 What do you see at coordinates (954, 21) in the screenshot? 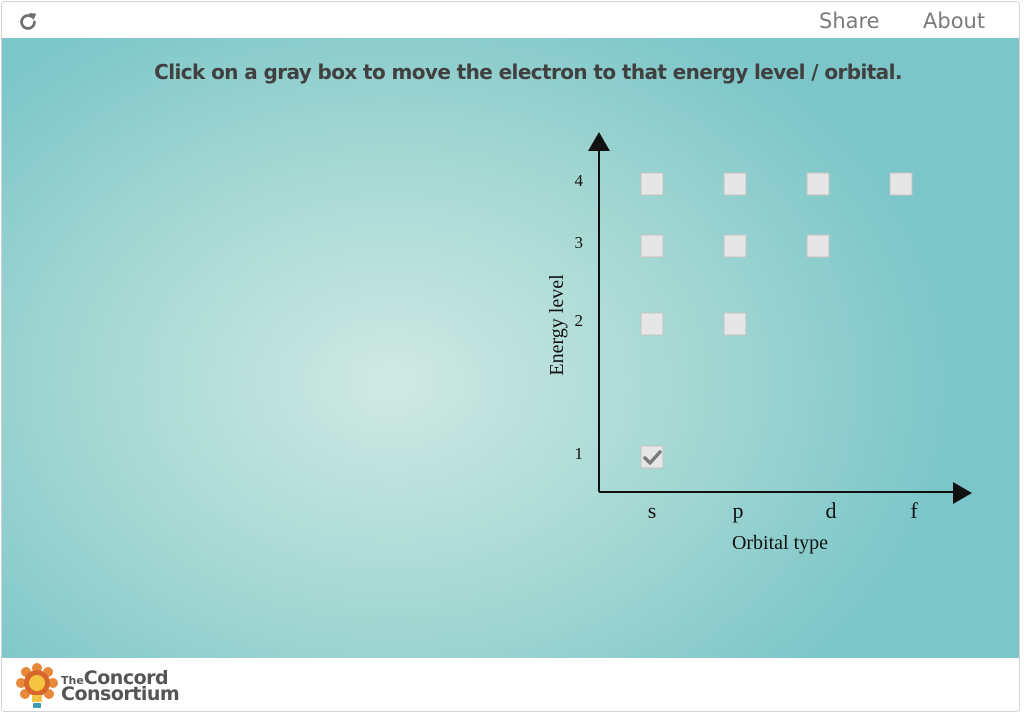
I see `about-link: About` at bounding box center [954, 21].